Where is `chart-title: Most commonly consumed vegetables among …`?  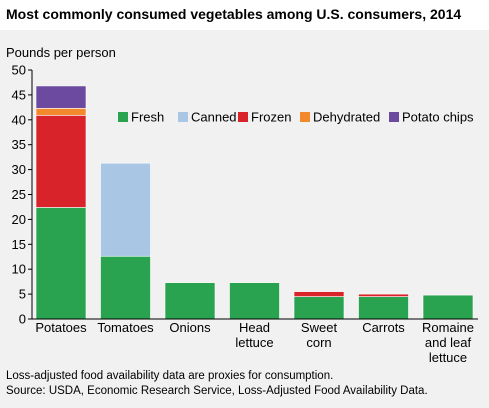 chart-title: Most commonly consumed vegetables among … is located at coordinates (234, 14).